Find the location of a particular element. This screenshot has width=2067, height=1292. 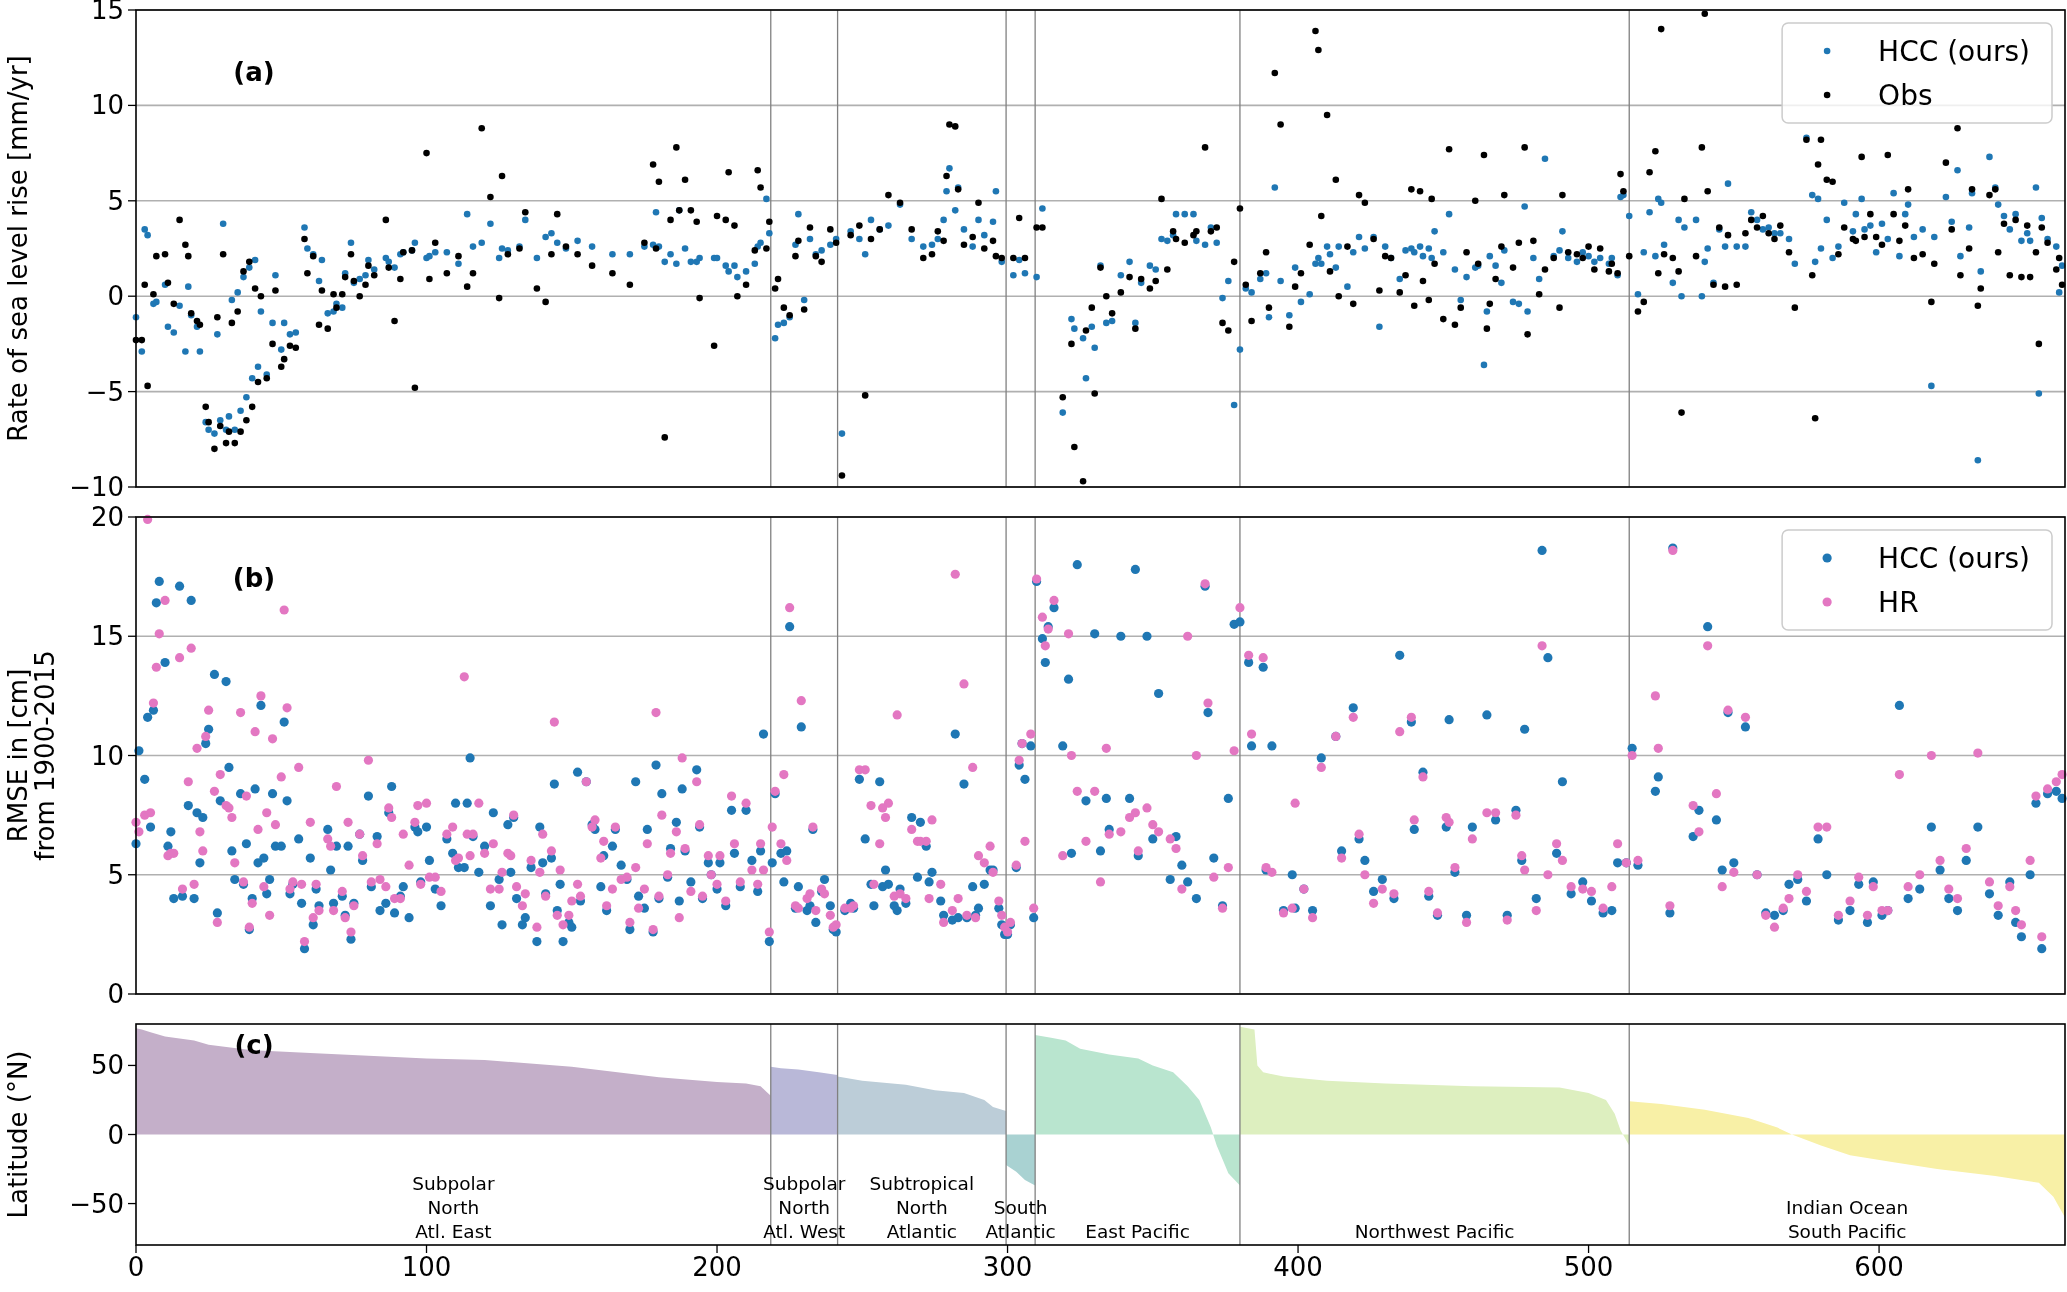

annotation: South Atlantic is located at coordinates (1020, 1219).